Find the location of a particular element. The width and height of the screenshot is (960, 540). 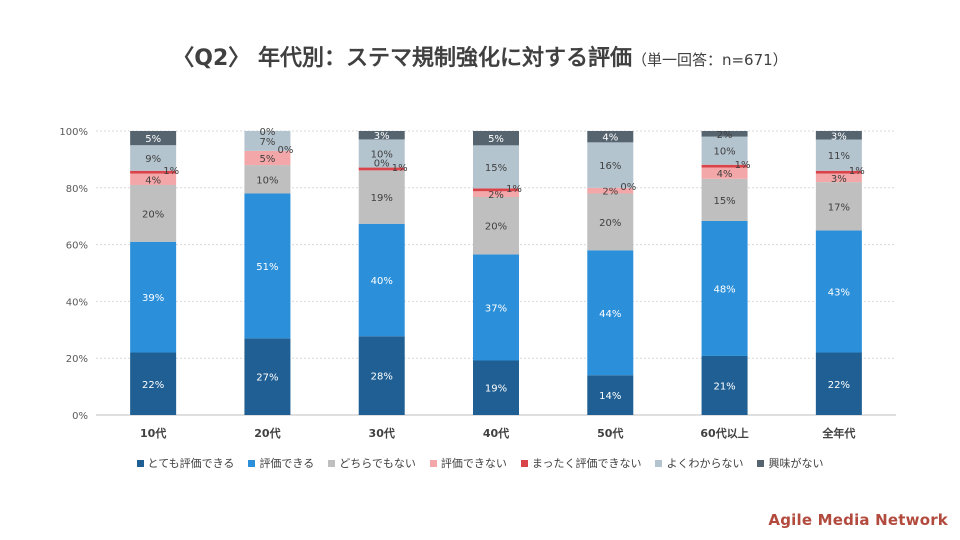

brand-logo-text: Agile Media Network is located at coordinates (858, 520).